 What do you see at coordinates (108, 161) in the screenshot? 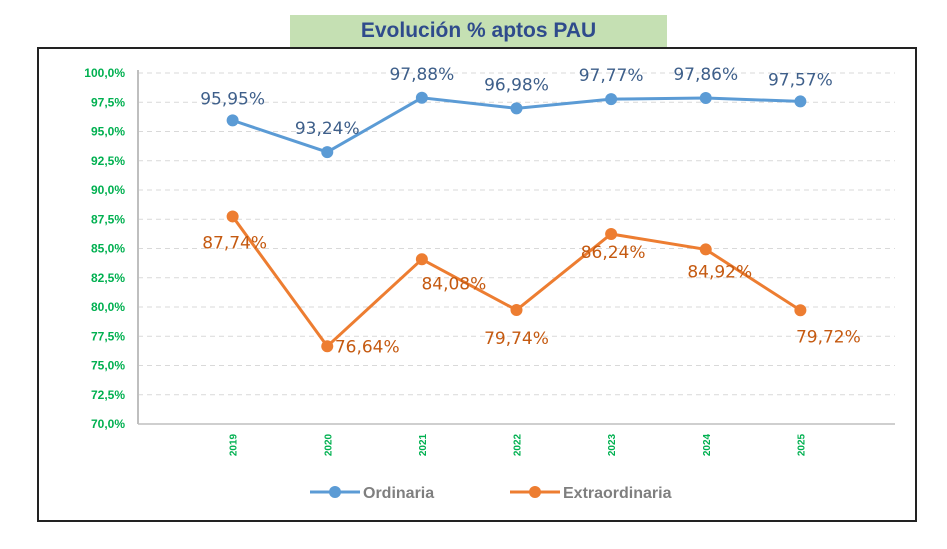
I see `y-tick-label: 92,5%` at bounding box center [108, 161].